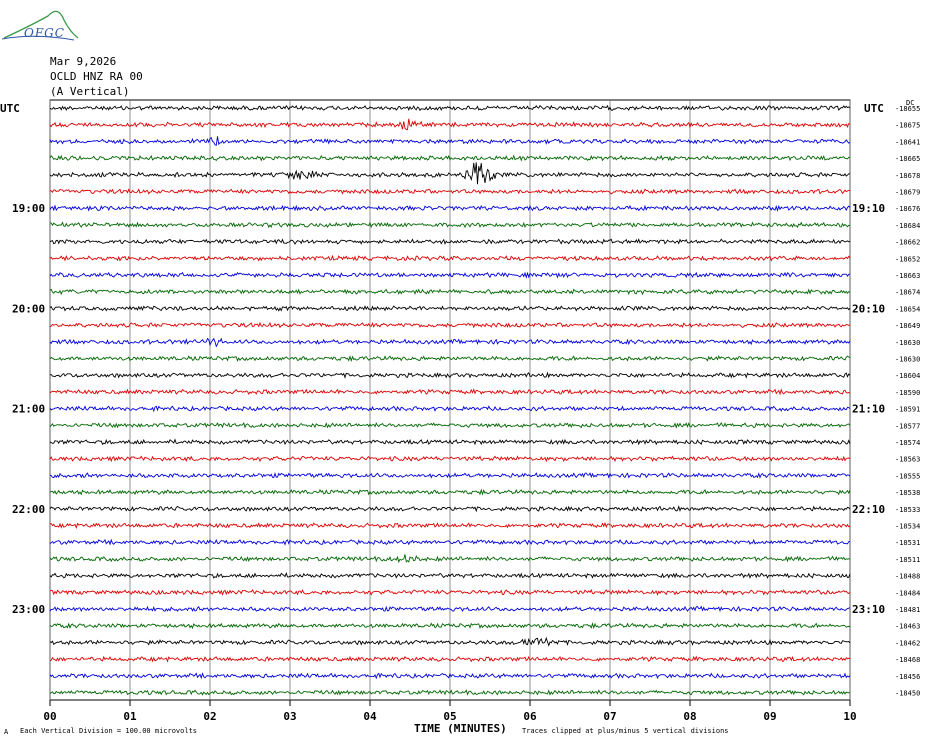  What do you see at coordinates (907, 159) in the screenshot?
I see `dc-offset-label: -18665` at bounding box center [907, 159].